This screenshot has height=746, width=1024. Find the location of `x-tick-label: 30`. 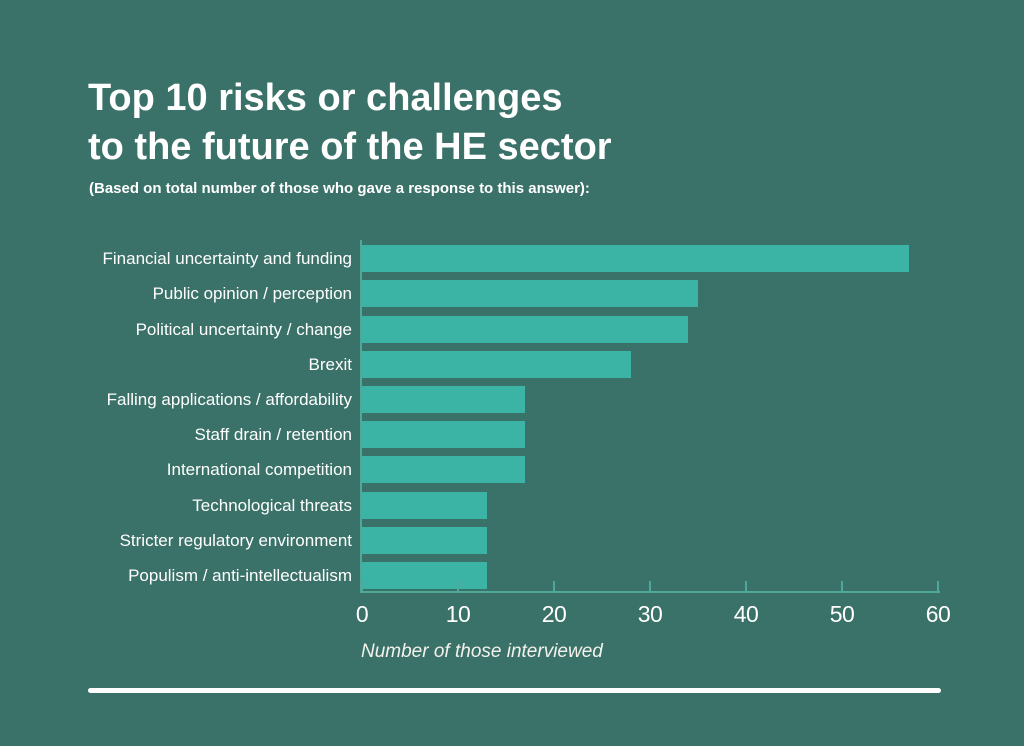

x-tick-label: 30 is located at coordinates (650, 614).